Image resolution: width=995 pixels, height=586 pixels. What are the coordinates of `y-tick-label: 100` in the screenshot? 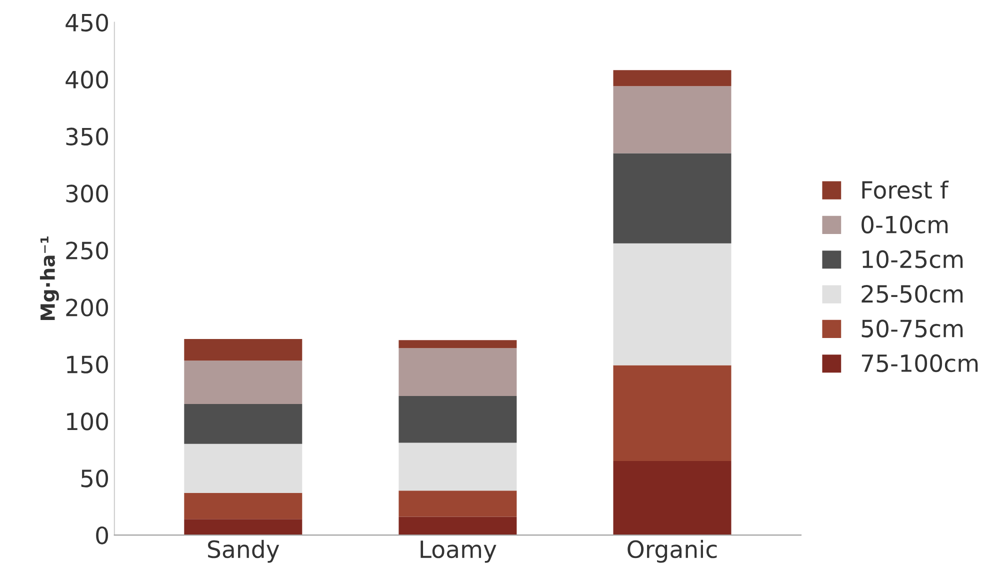 It's located at (87, 421).